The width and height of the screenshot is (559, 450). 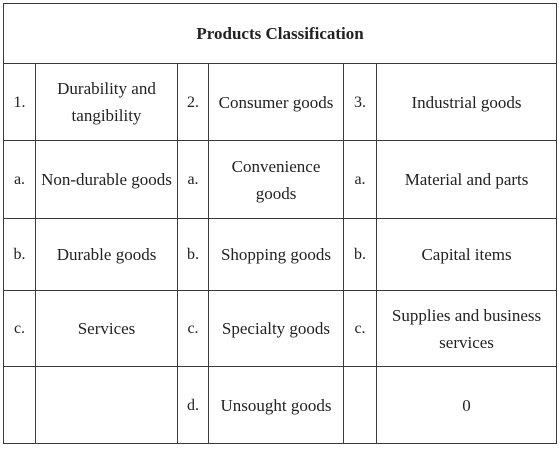 I want to click on item-label: Specialty goods, so click(x=276, y=328).